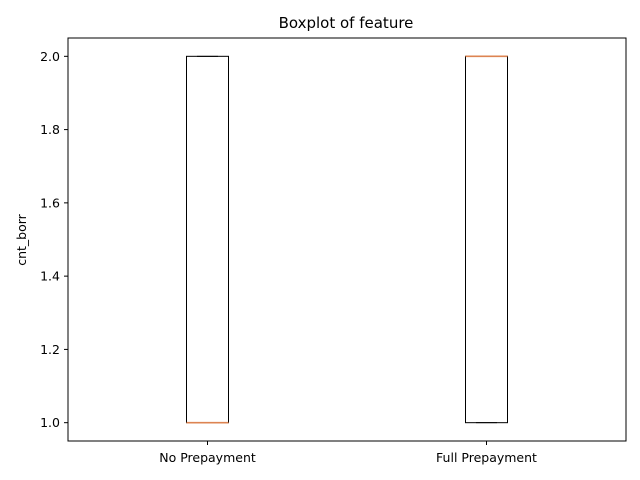  I want to click on y-tick-label: 2.0, so click(50, 56).